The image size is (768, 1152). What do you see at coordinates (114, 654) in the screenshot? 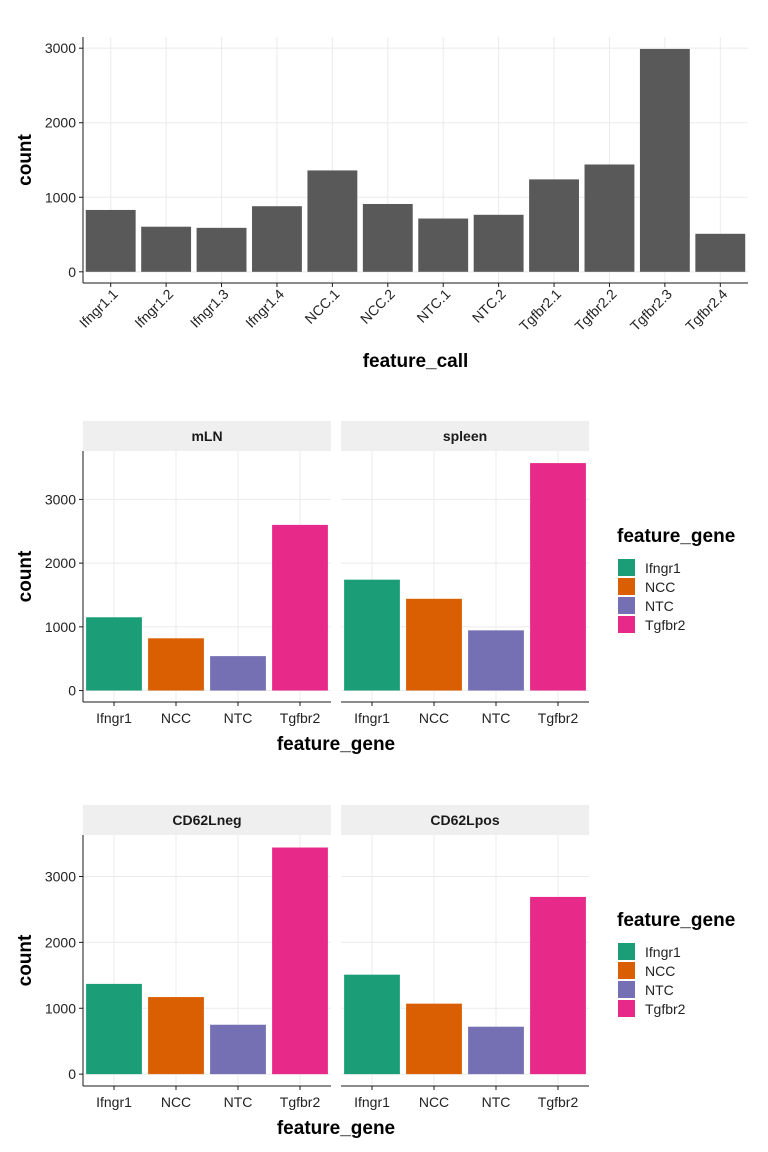
I see `bar-mLN-Ifngr1` at bounding box center [114, 654].